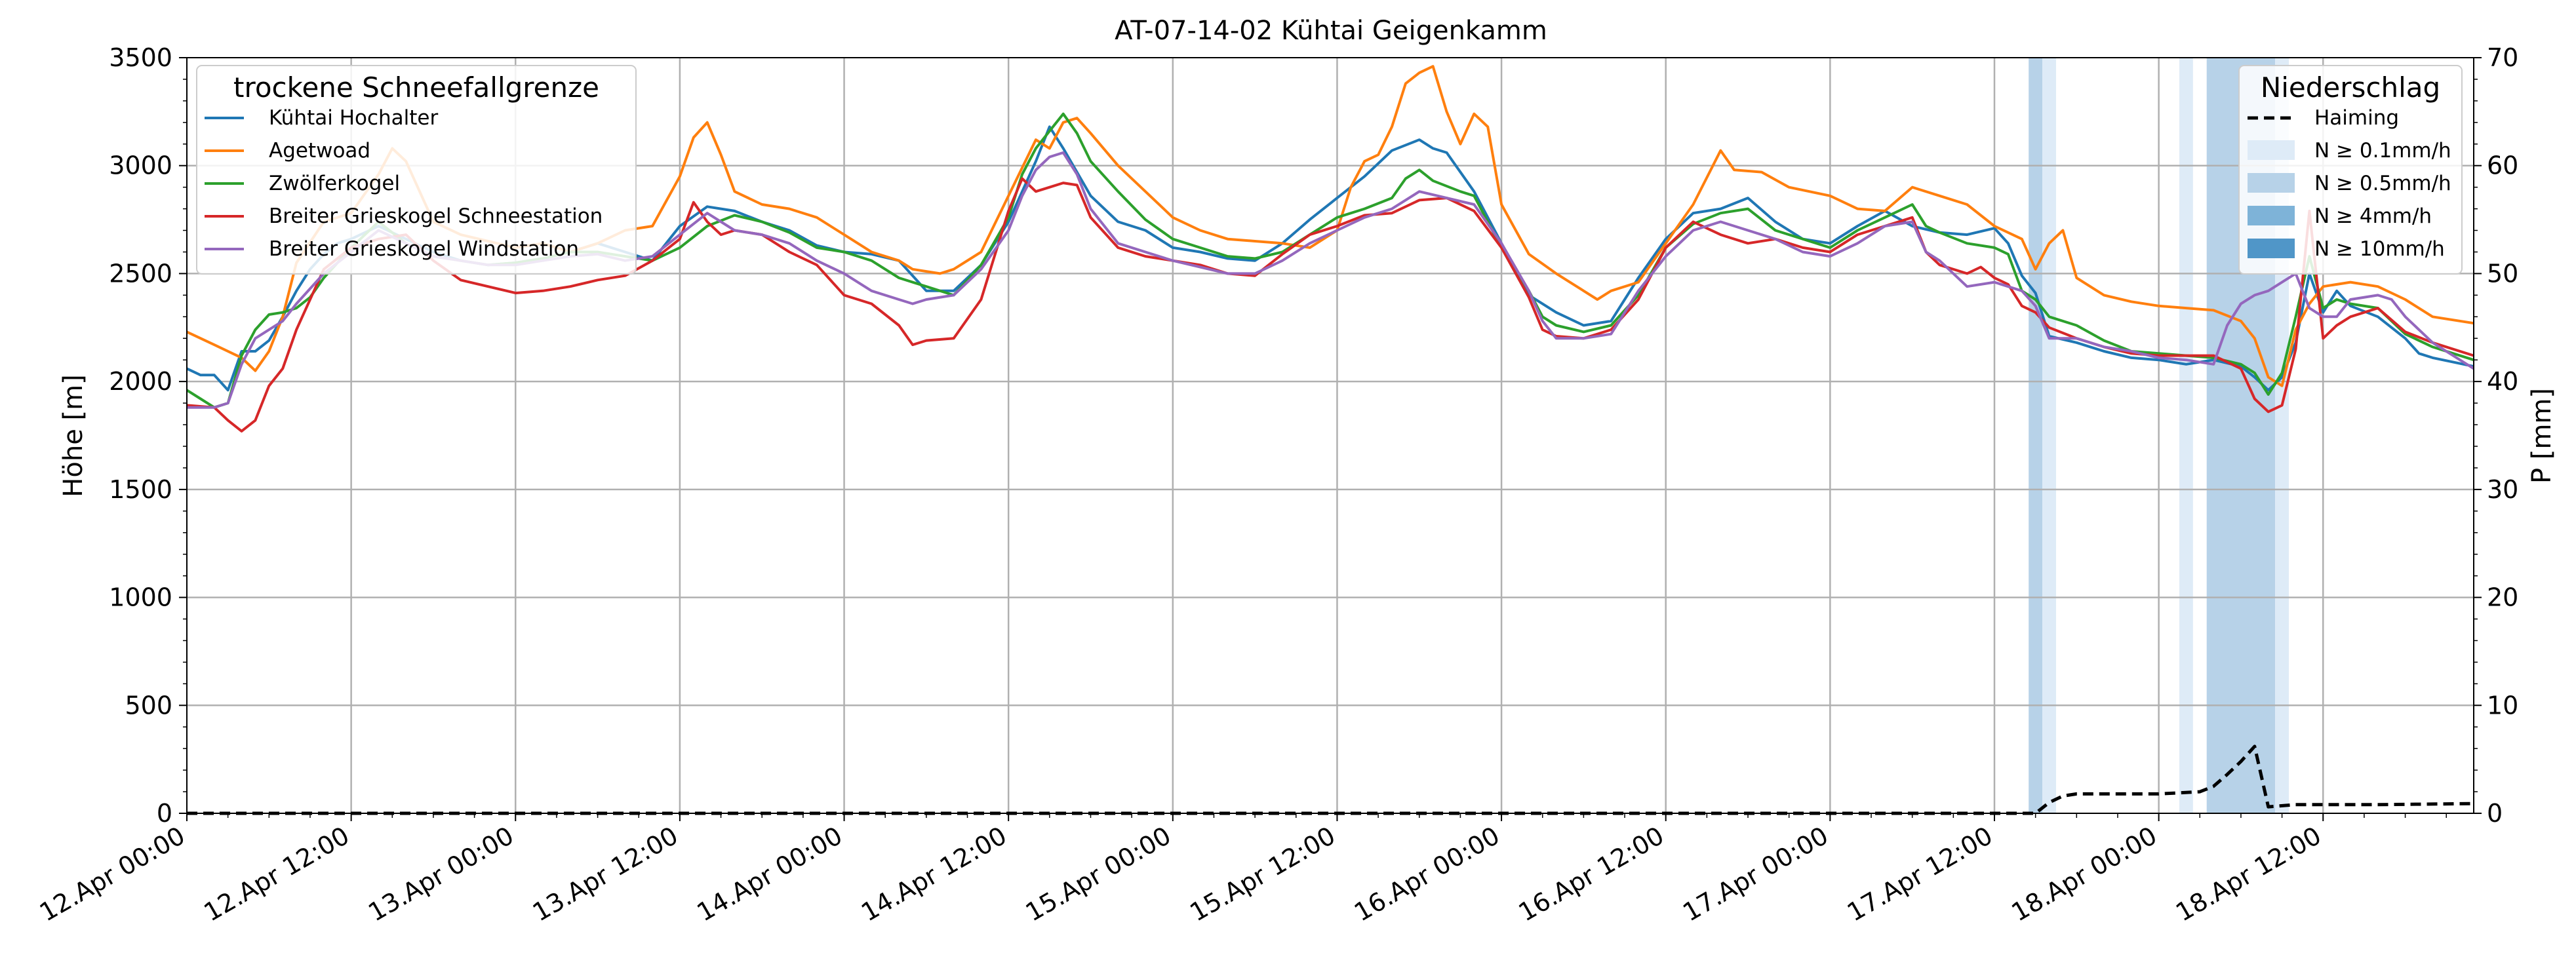 Image resolution: width=2576 pixels, height=966 pixels. Describe the element at coordinates (1331, 31) in the screenshot. I see `chart-title: AT-07-14-02 Kühtai Geigenkamm` at that location.